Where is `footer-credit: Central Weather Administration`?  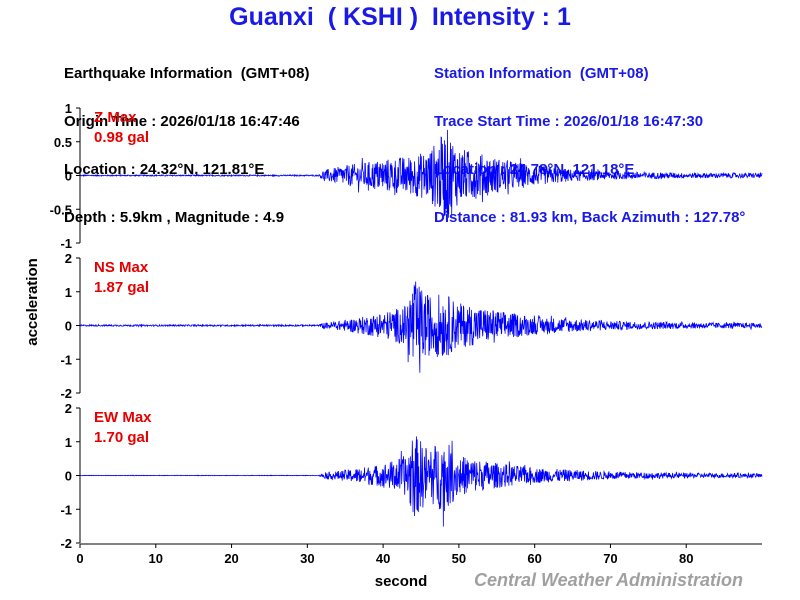
footer-credit: Central Weather Administration is located at coordinates (609, 580).